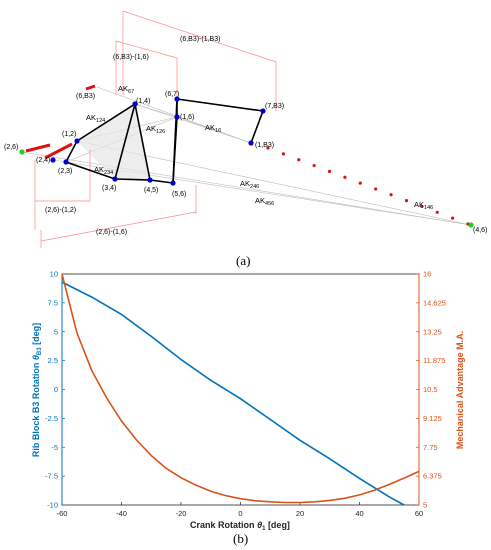 Image resolution: width=491 pixels, height=550 pixels. I want to click on x-tick-label-3: 0, so click(240, 513).